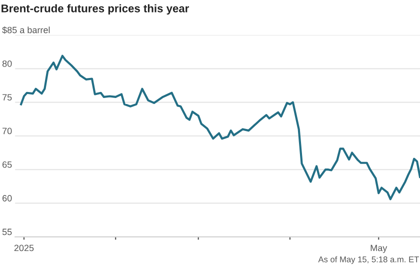  What do you see at coordinates (7, 97) in the screenshot?
I see `y-tick-label: 75` at bounding box center [7, 97].